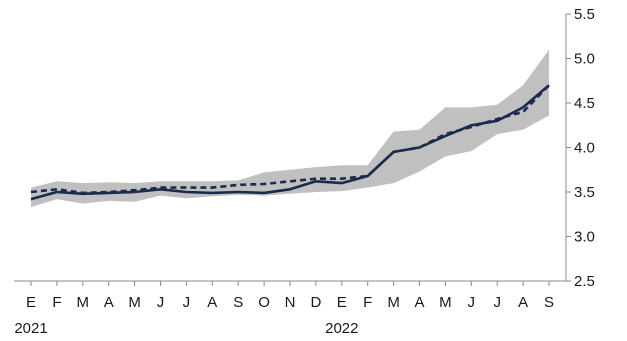 The image size is (627, 341). I want to click on year-label: 2022, so click(341, 328).